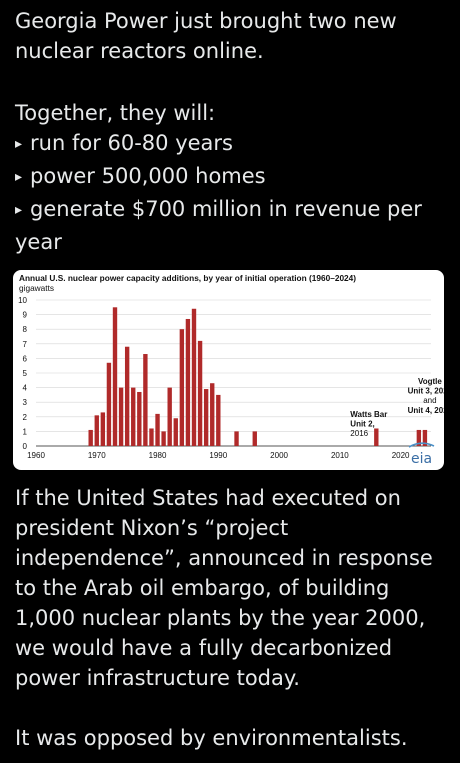 Image resolution: width=460 pixels, height=763 pixels. I want to click on x-tick-label: 1960, so click(36, 455).